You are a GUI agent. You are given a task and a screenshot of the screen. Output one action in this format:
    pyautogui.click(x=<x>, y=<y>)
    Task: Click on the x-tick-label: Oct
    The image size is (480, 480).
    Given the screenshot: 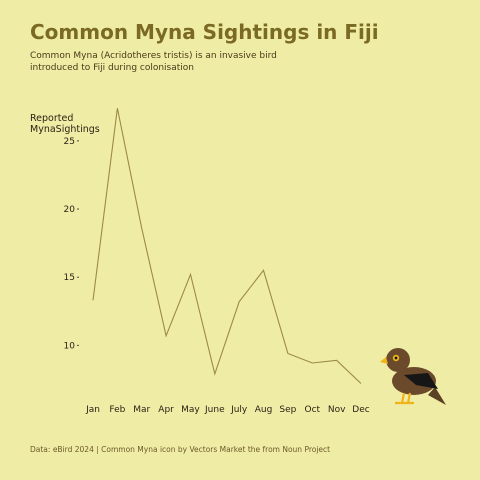 What is the action you would take?
    pyautogui.click(x=312, y=410)
    